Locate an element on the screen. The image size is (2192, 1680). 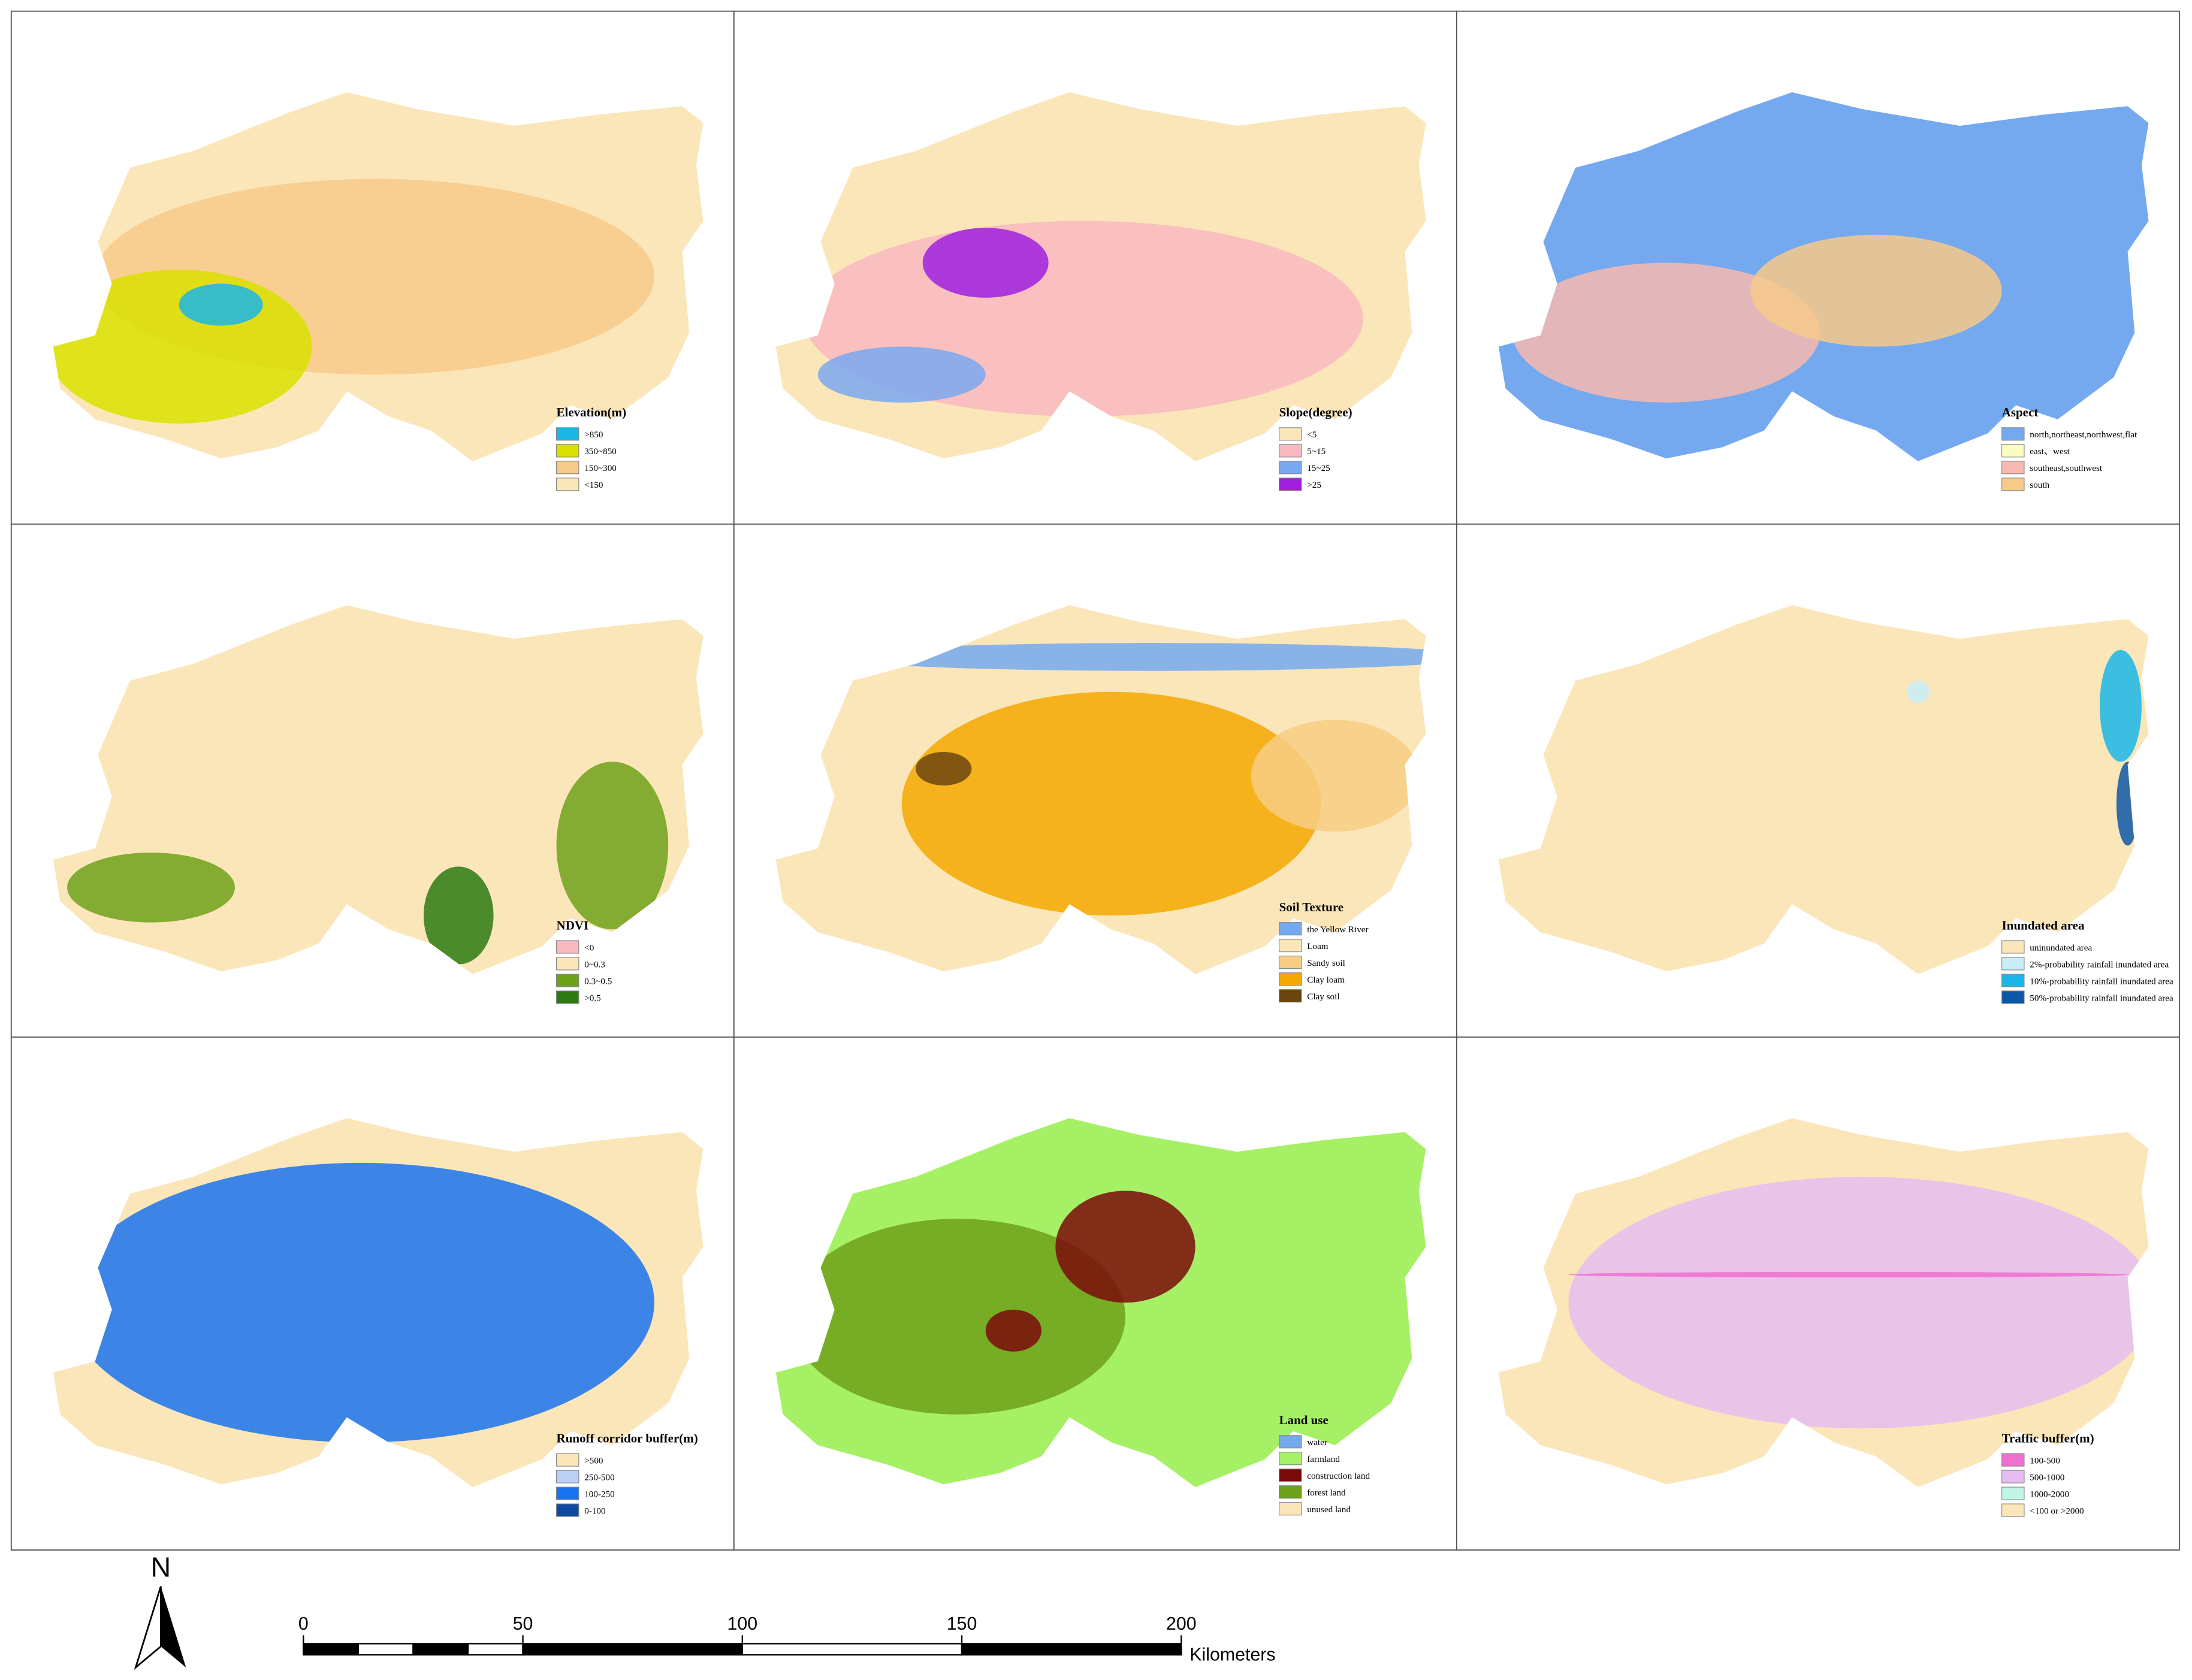
legend-title: Runoff corridor buffer(m) is located at coordinates (628, 1438).